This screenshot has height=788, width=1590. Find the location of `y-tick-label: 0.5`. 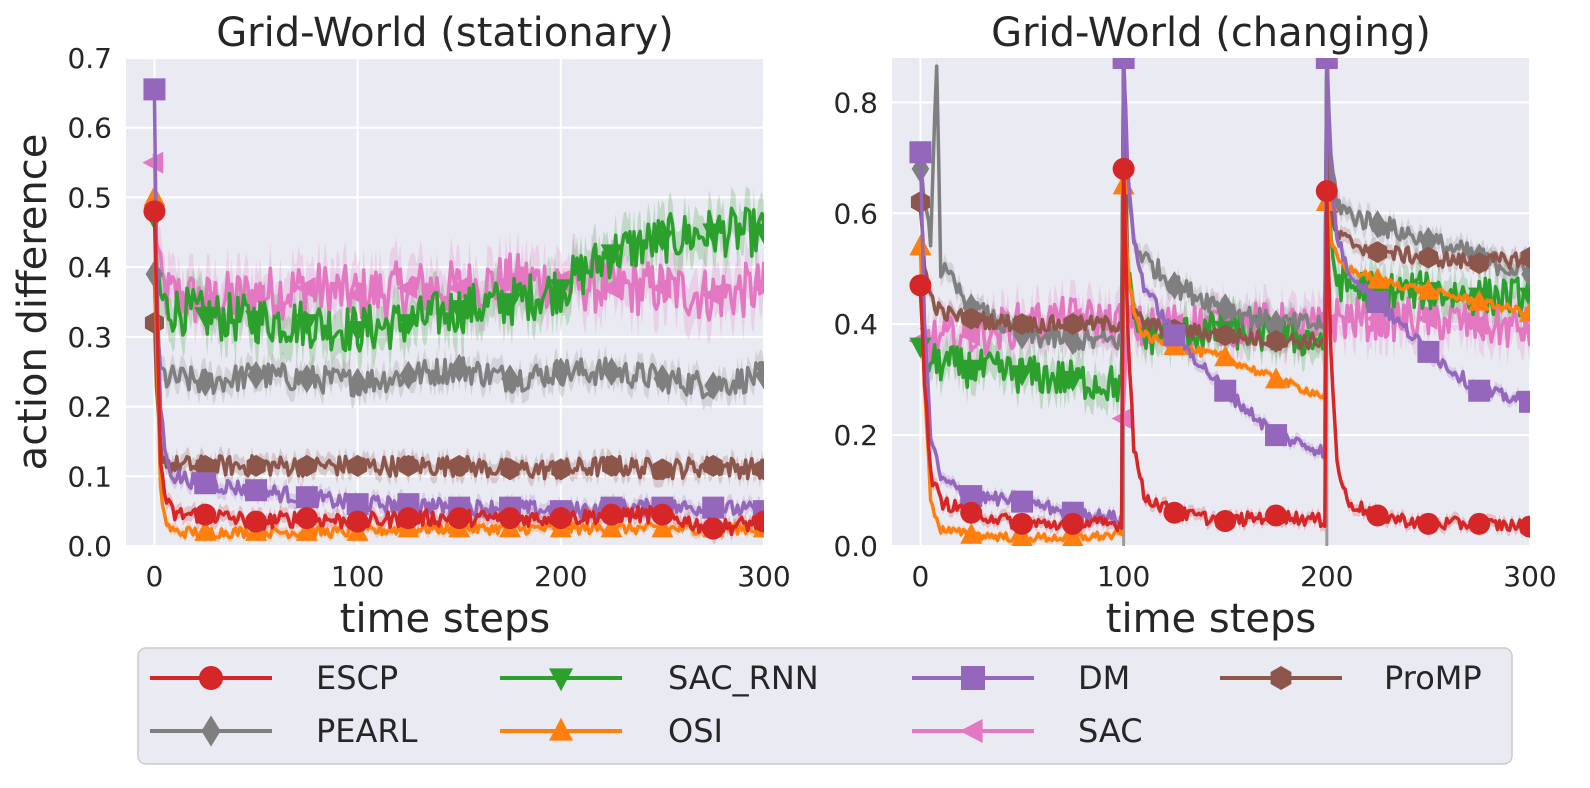

y-tick-label: 0.5 is located at coordinates (89, 197).